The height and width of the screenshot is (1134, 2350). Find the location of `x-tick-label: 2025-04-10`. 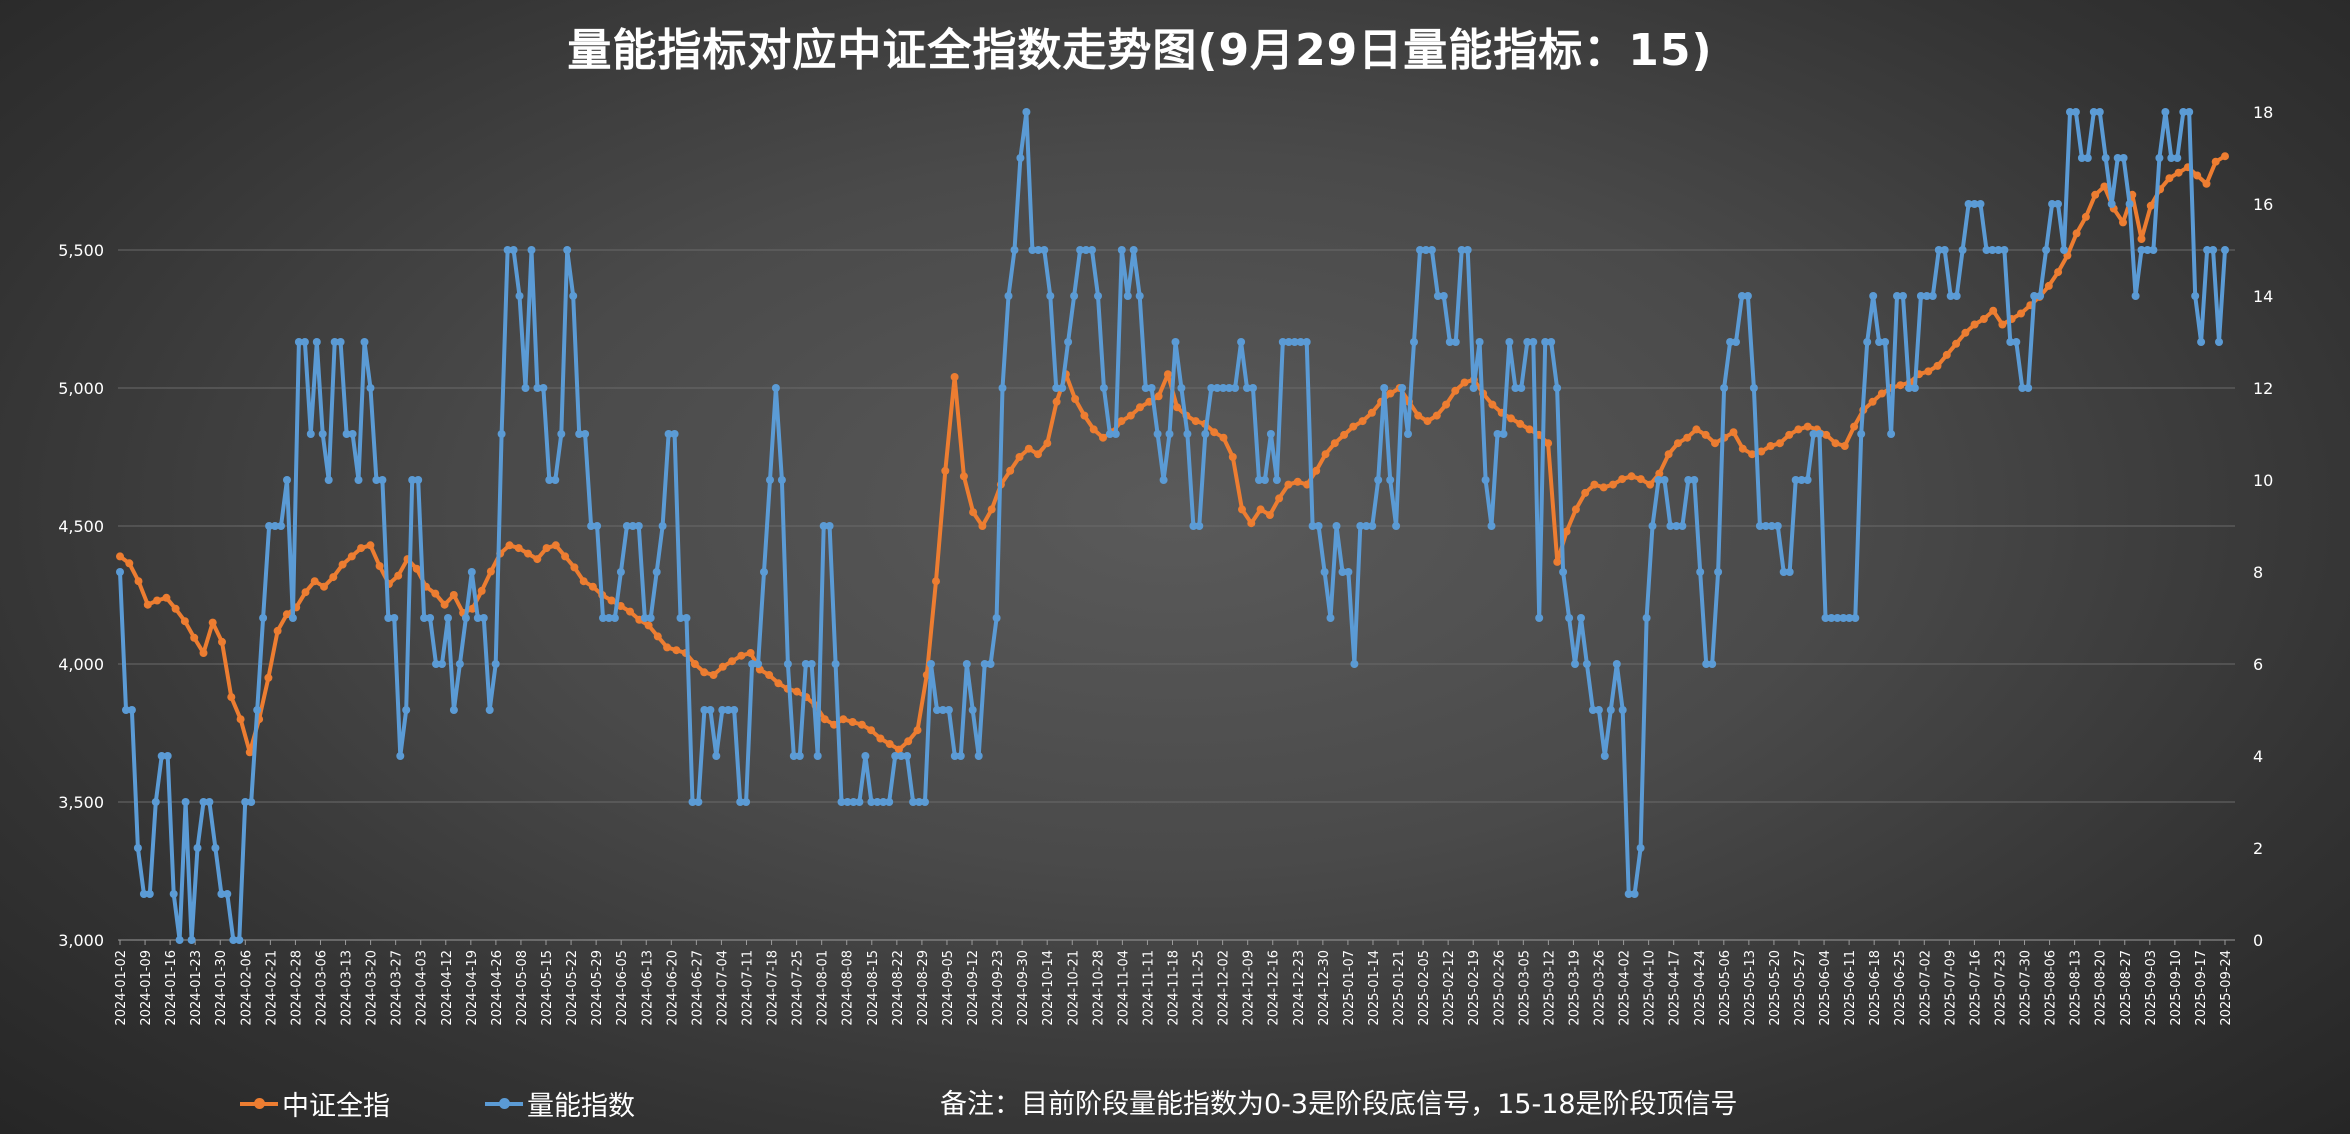

x-tick-label: 2025-04-10 is located at coordinates (1650, 988).